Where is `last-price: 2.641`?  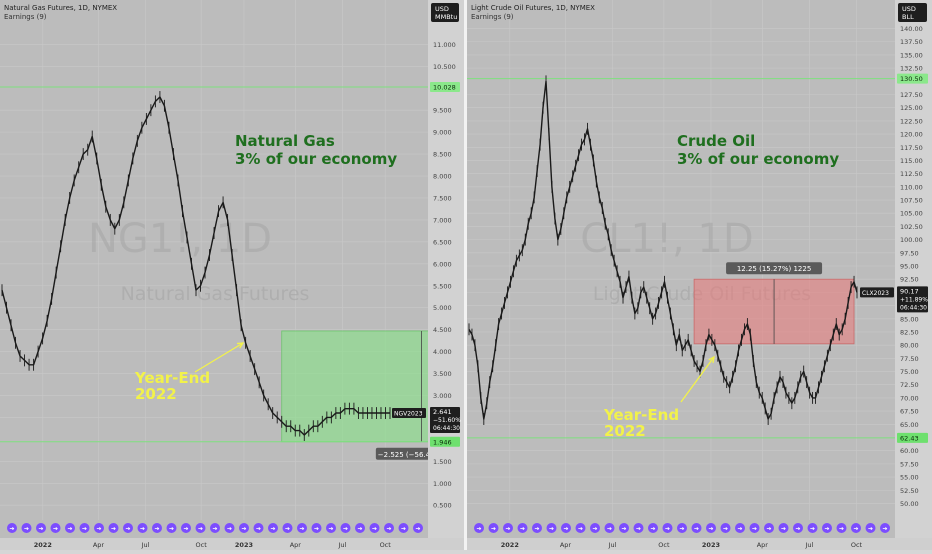 last-price: 2.641 is located at coordinates (442, 412).